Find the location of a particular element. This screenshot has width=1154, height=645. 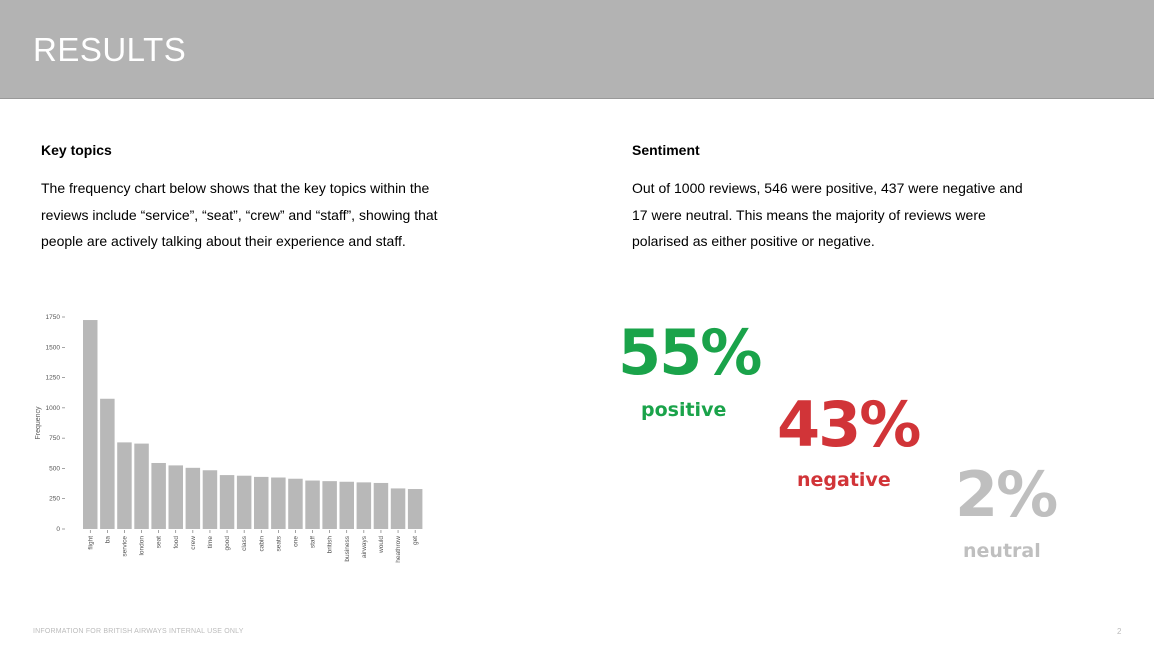

bar-cabin is located at coordinates (261, 502).